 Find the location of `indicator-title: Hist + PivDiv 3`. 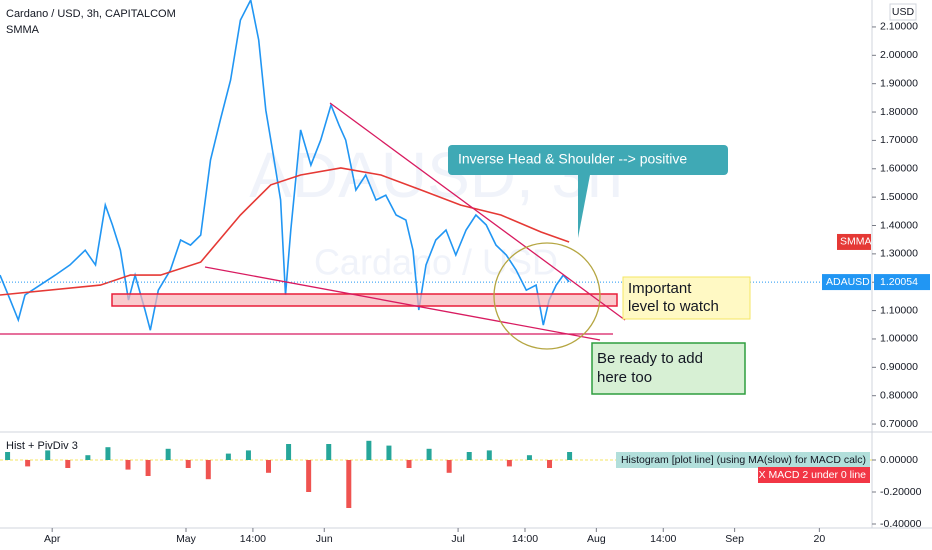

indicator-title: Hist + PivDiv 3 is located at coordinates (42, 446).